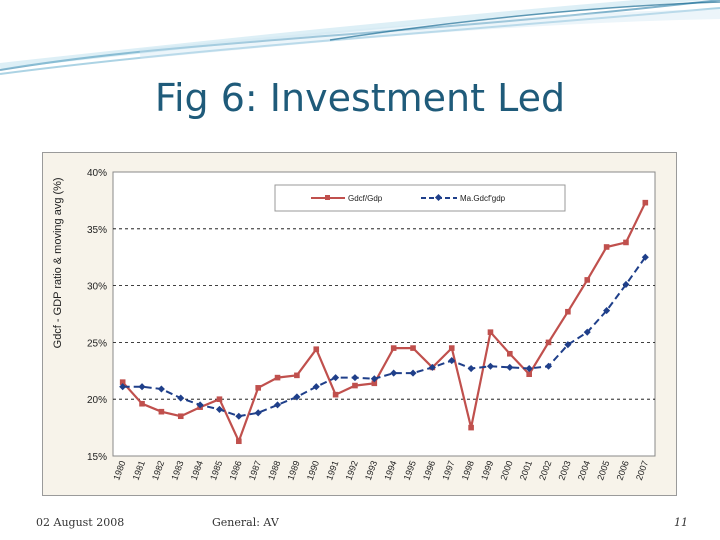  I want to click on x-tick-label: 2001, so click(526, 470).